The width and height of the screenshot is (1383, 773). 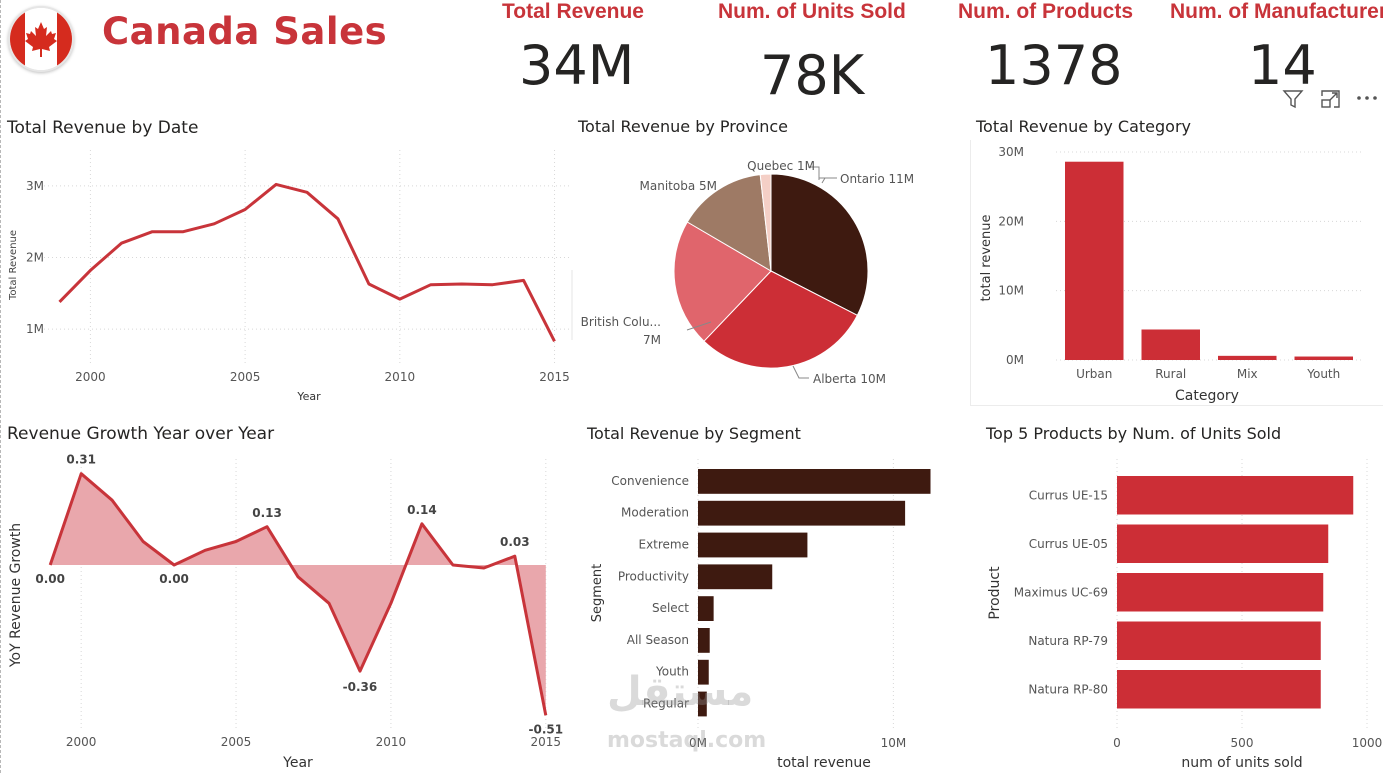 What do you see at coordinates (1046, 11) in the screenshot?
I see `kpi-products-label: Num. of Products` at bounding box center [1046, 11].